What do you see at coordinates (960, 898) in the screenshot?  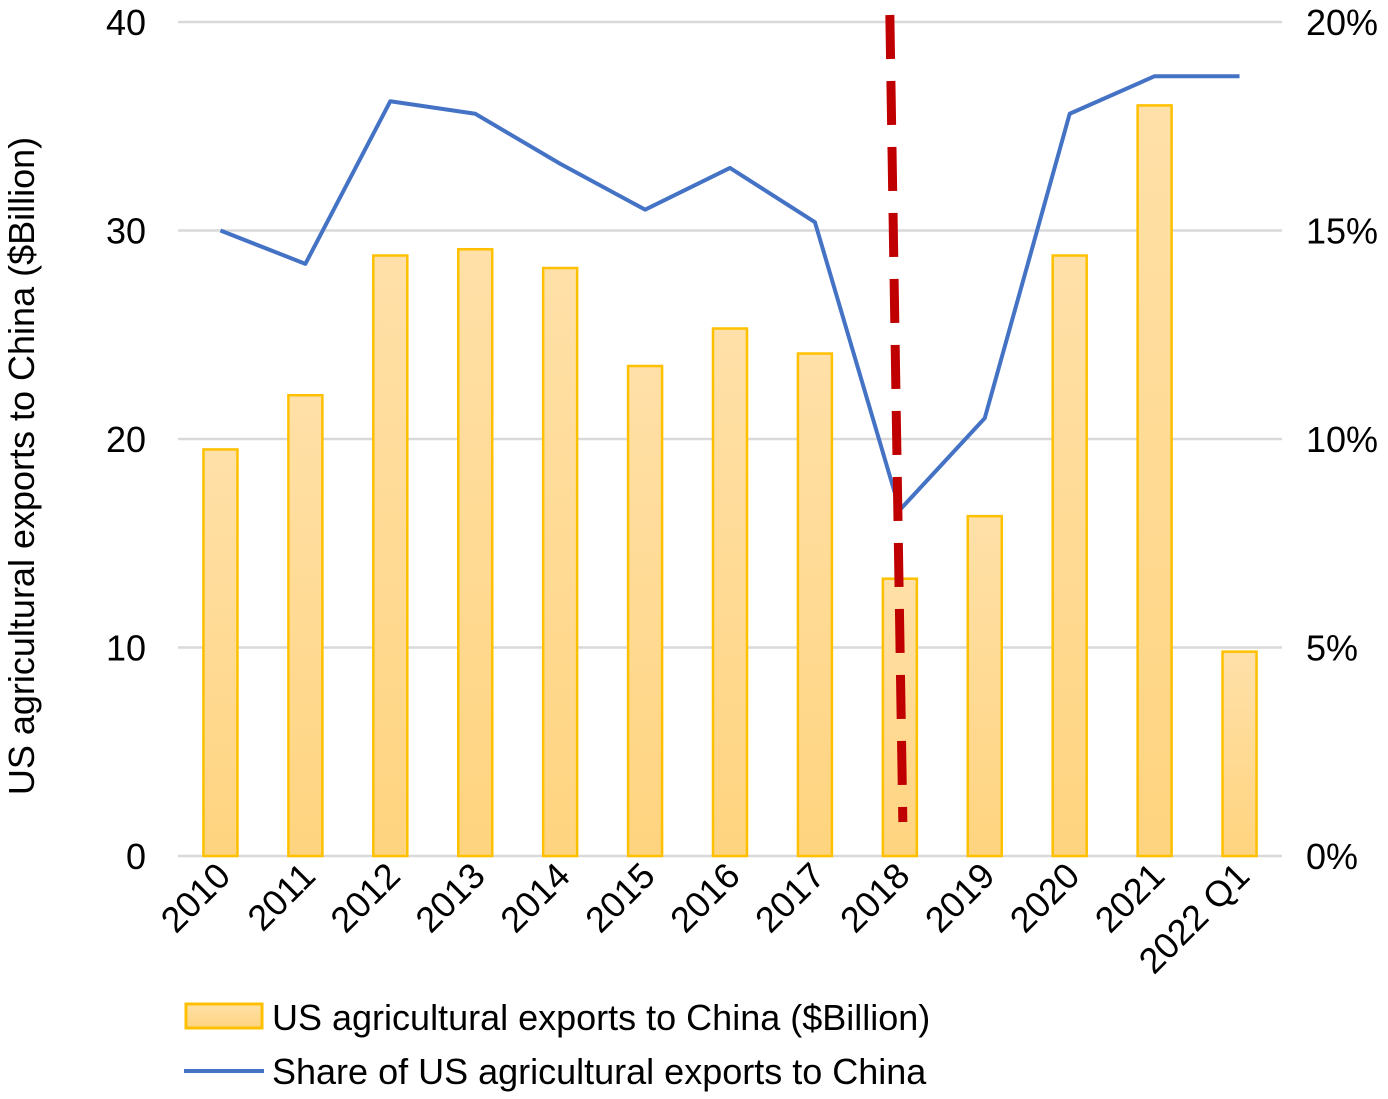 I see `x-tick-label: 2019` at bounding box center [960, 898].